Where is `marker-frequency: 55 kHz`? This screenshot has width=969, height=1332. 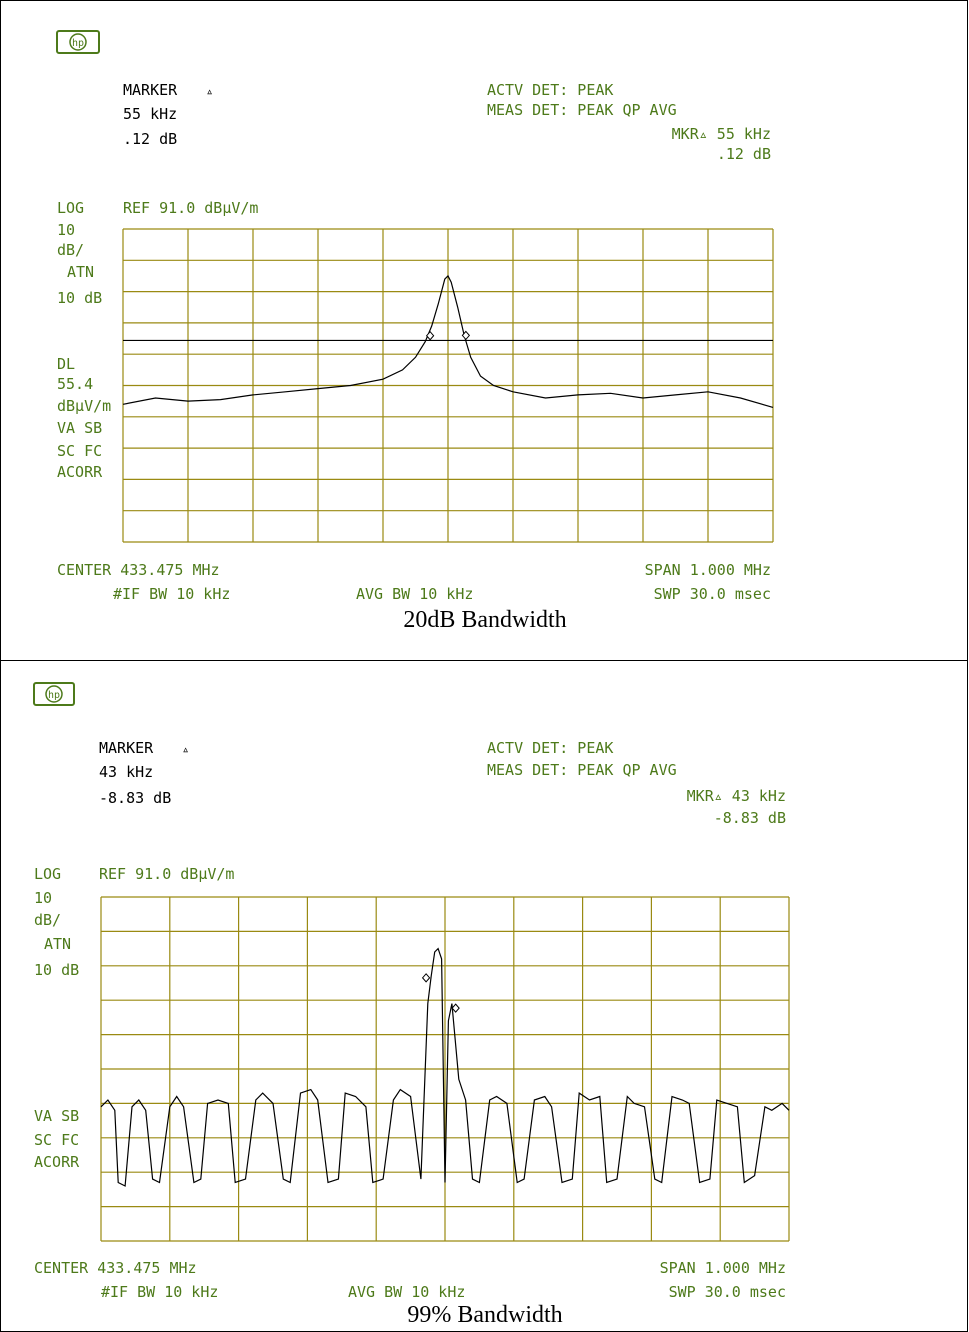 marker-frequency: 55 kHz is located at coordinates (150, 114).